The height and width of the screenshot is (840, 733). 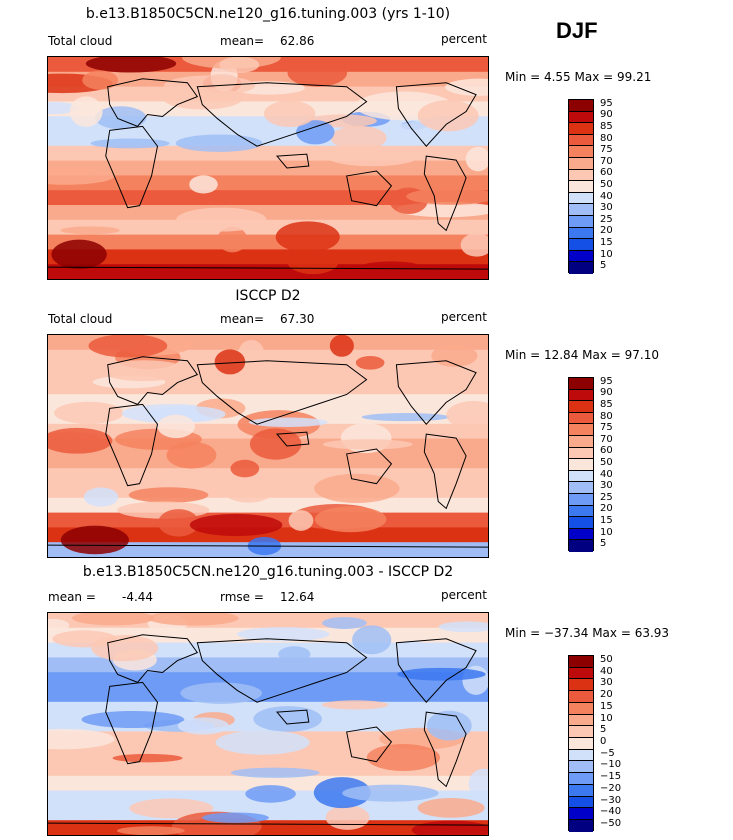 What do you see at coordinates (578, 77) in the screenshot?
I see `panel1-min-max: Min = 4.55 Max = 99.21` at bounding box center [578, 77].